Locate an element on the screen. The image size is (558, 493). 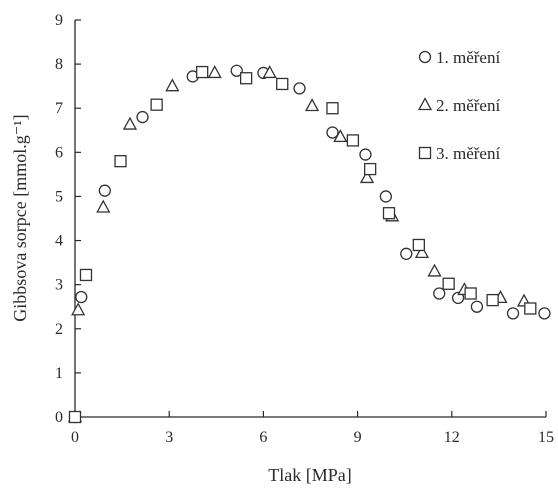
legend-marker-triangle is located at coordinates (425, 104).